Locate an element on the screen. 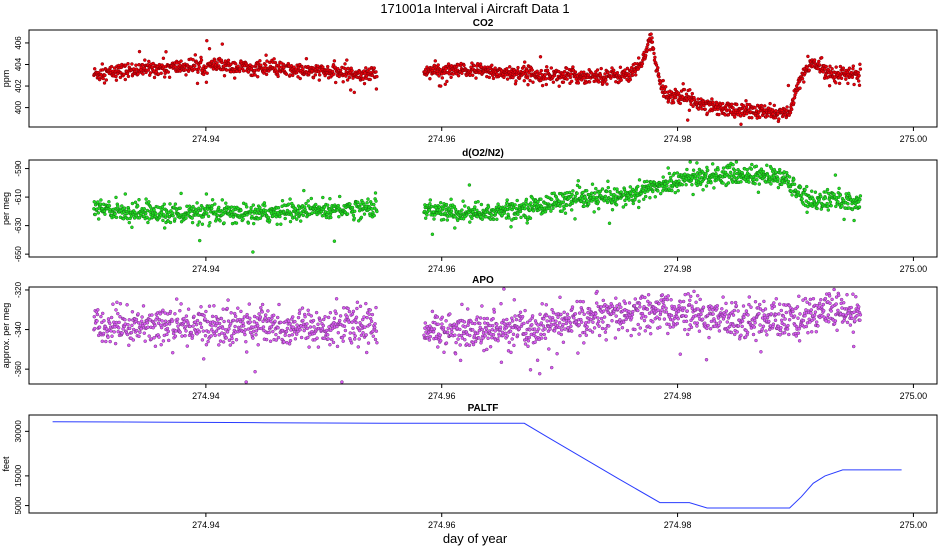 Image resolution: width=950 pixels, height=555 pixels. y-tick-label: -650 is located at coordinates (18, 254).